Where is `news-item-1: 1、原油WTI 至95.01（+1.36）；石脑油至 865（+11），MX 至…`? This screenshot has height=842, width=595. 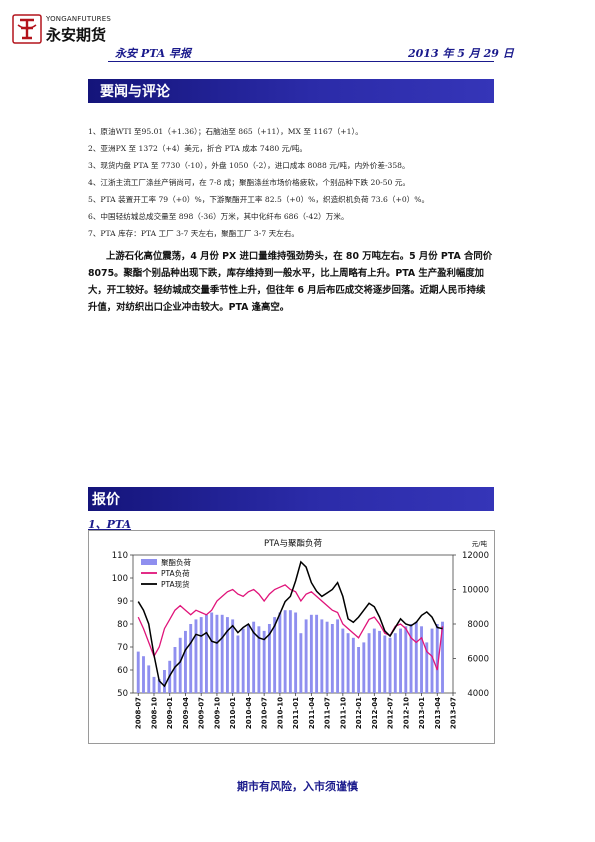 news-item-1: 1、原油WTI 至95.01（+1.36）；石脑油至 865（+11），MX 至… is located at coordinates (225, 131).